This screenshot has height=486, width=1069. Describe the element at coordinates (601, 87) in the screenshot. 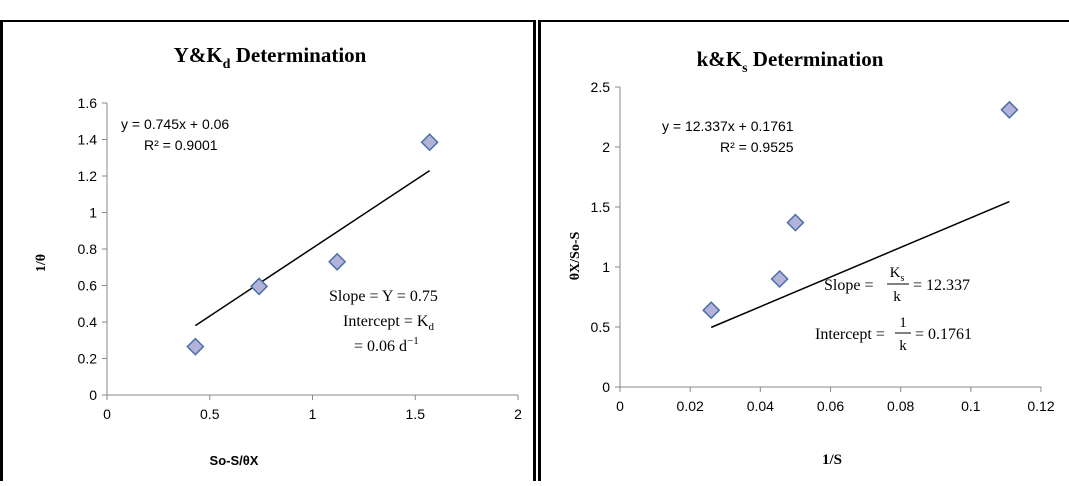

I see `y-tick-label: 2.5` at that location.